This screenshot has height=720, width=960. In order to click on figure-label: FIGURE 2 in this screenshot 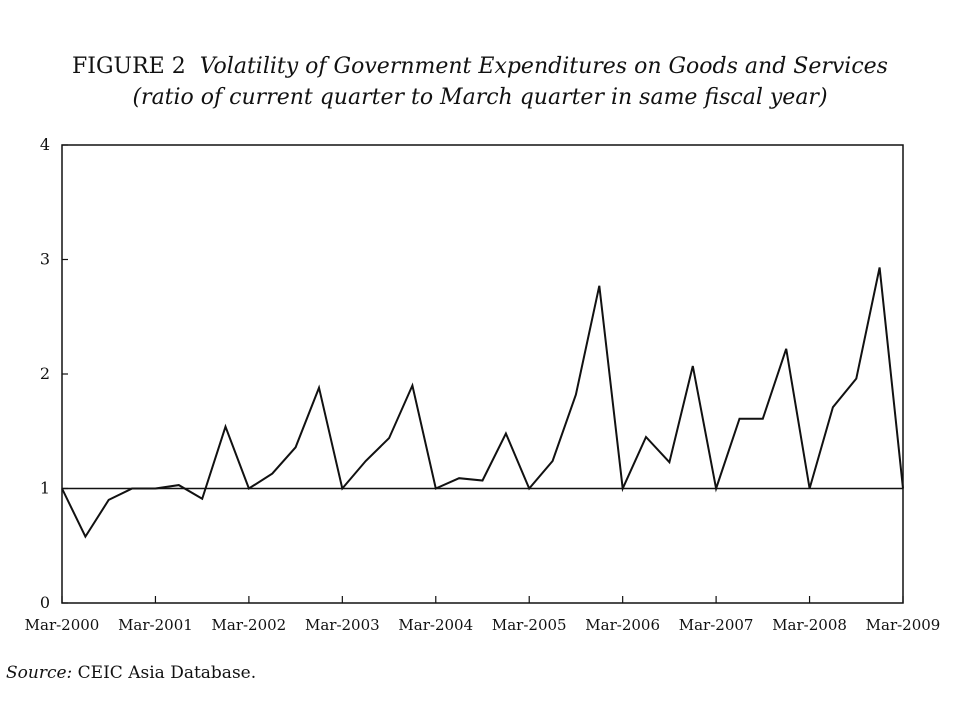, I will do `click(129, 66)`.